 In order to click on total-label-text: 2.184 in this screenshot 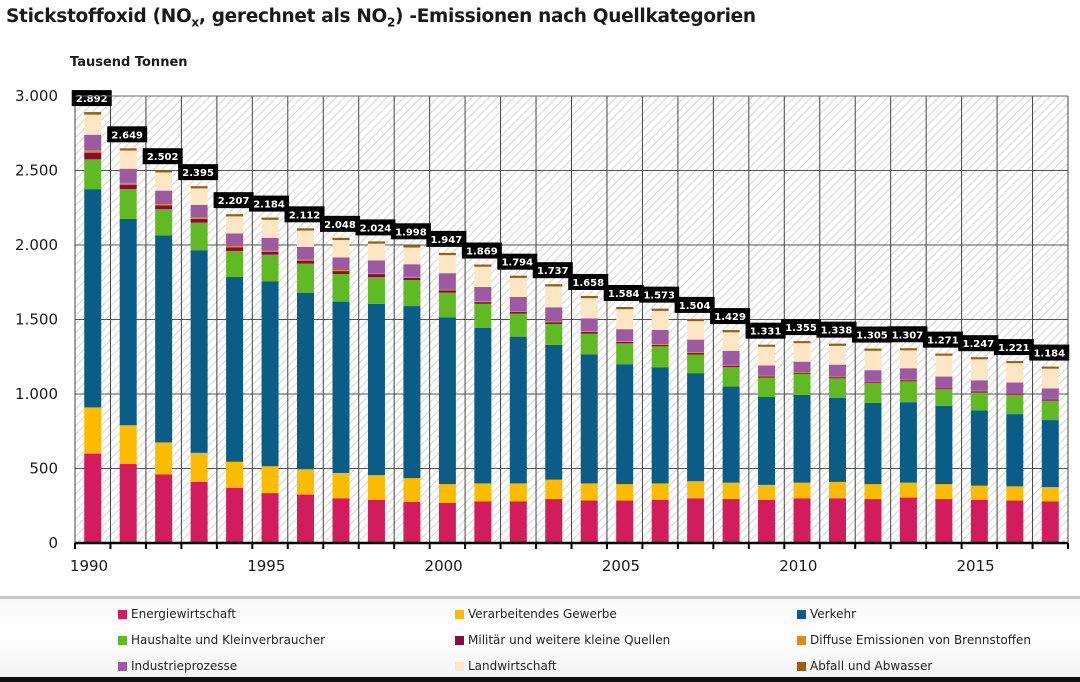, I will do `click(269, 205)`.